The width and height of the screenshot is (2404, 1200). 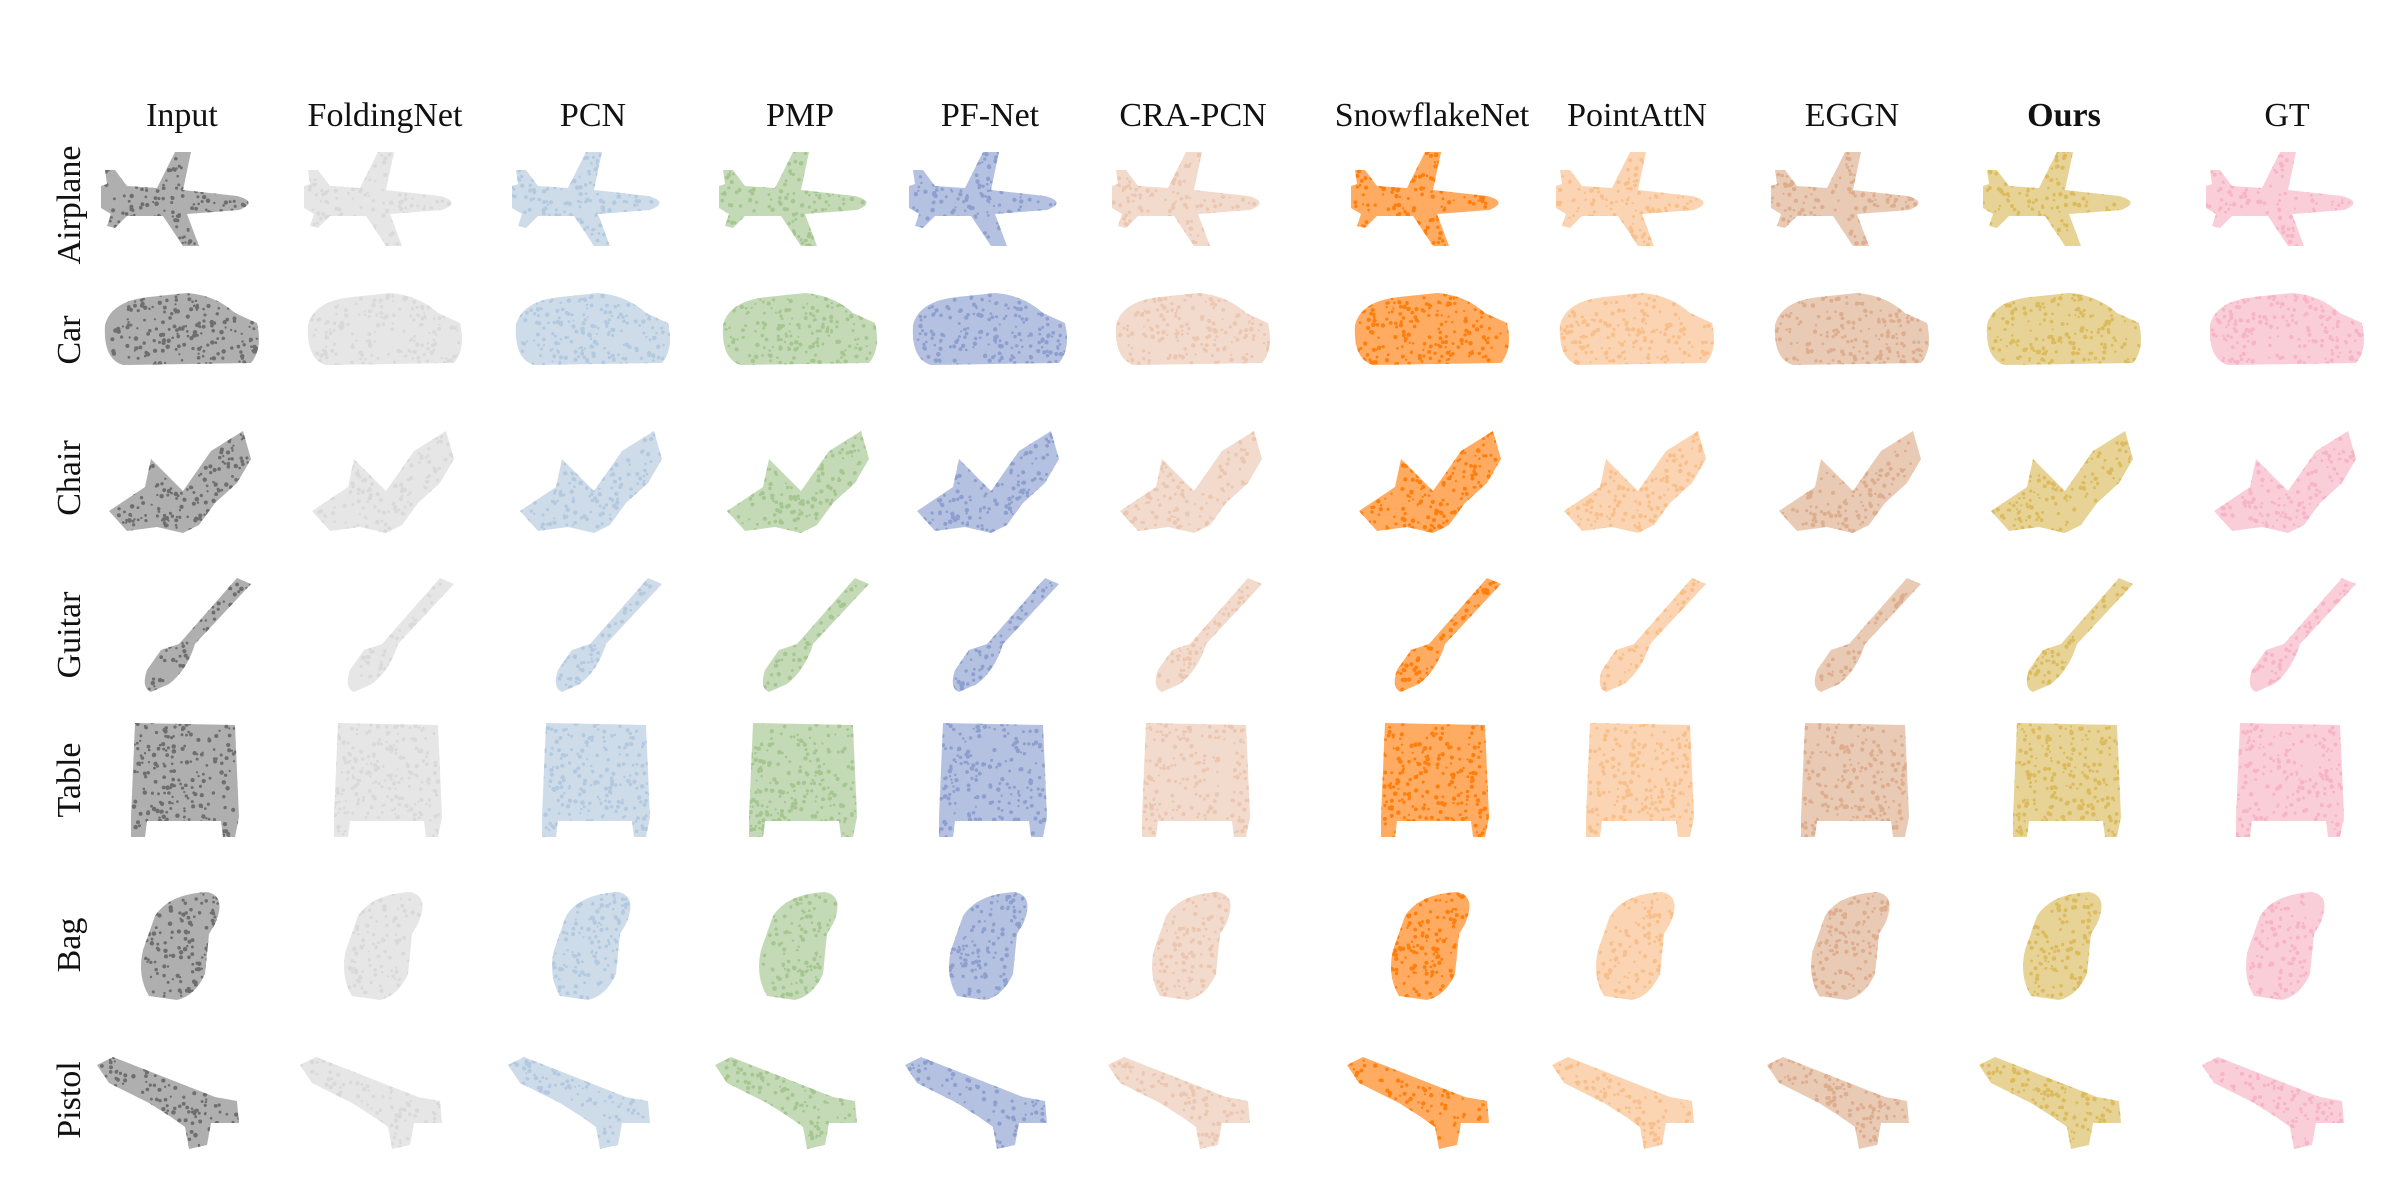 I want to click on point-cloud-table-ours, so click(x=2064, y=780).